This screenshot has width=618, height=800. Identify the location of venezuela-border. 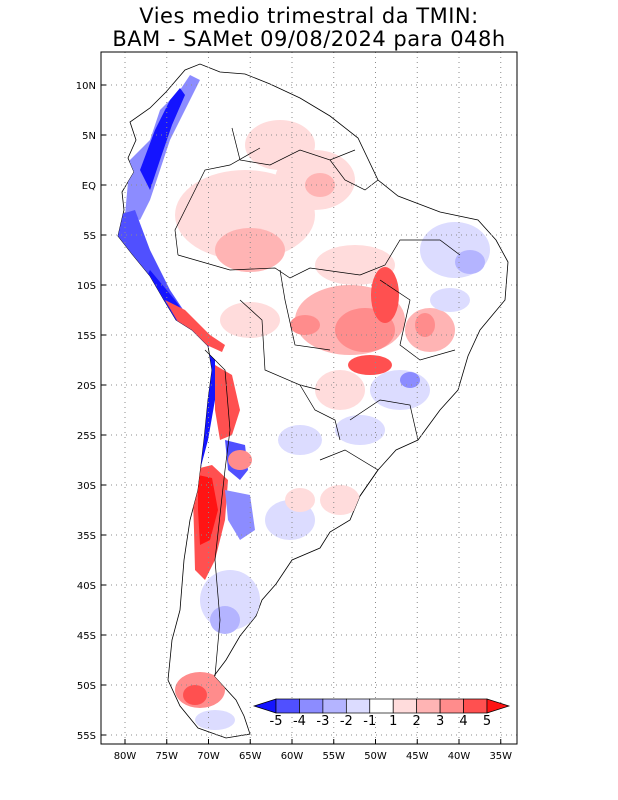
(293, 146).